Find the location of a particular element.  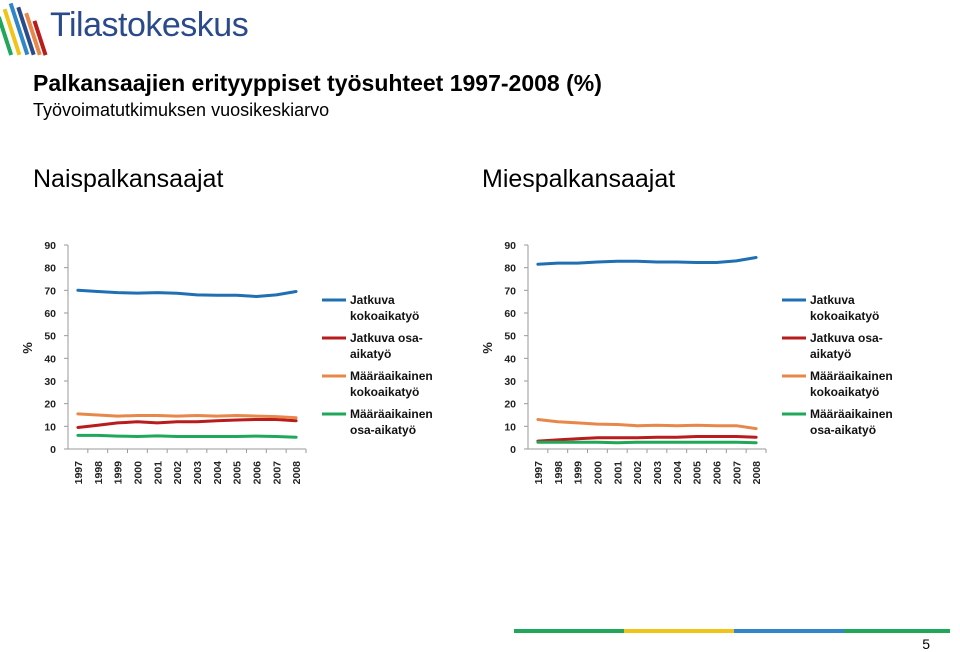

page-number: 5 is located at coordinates (926, 644).